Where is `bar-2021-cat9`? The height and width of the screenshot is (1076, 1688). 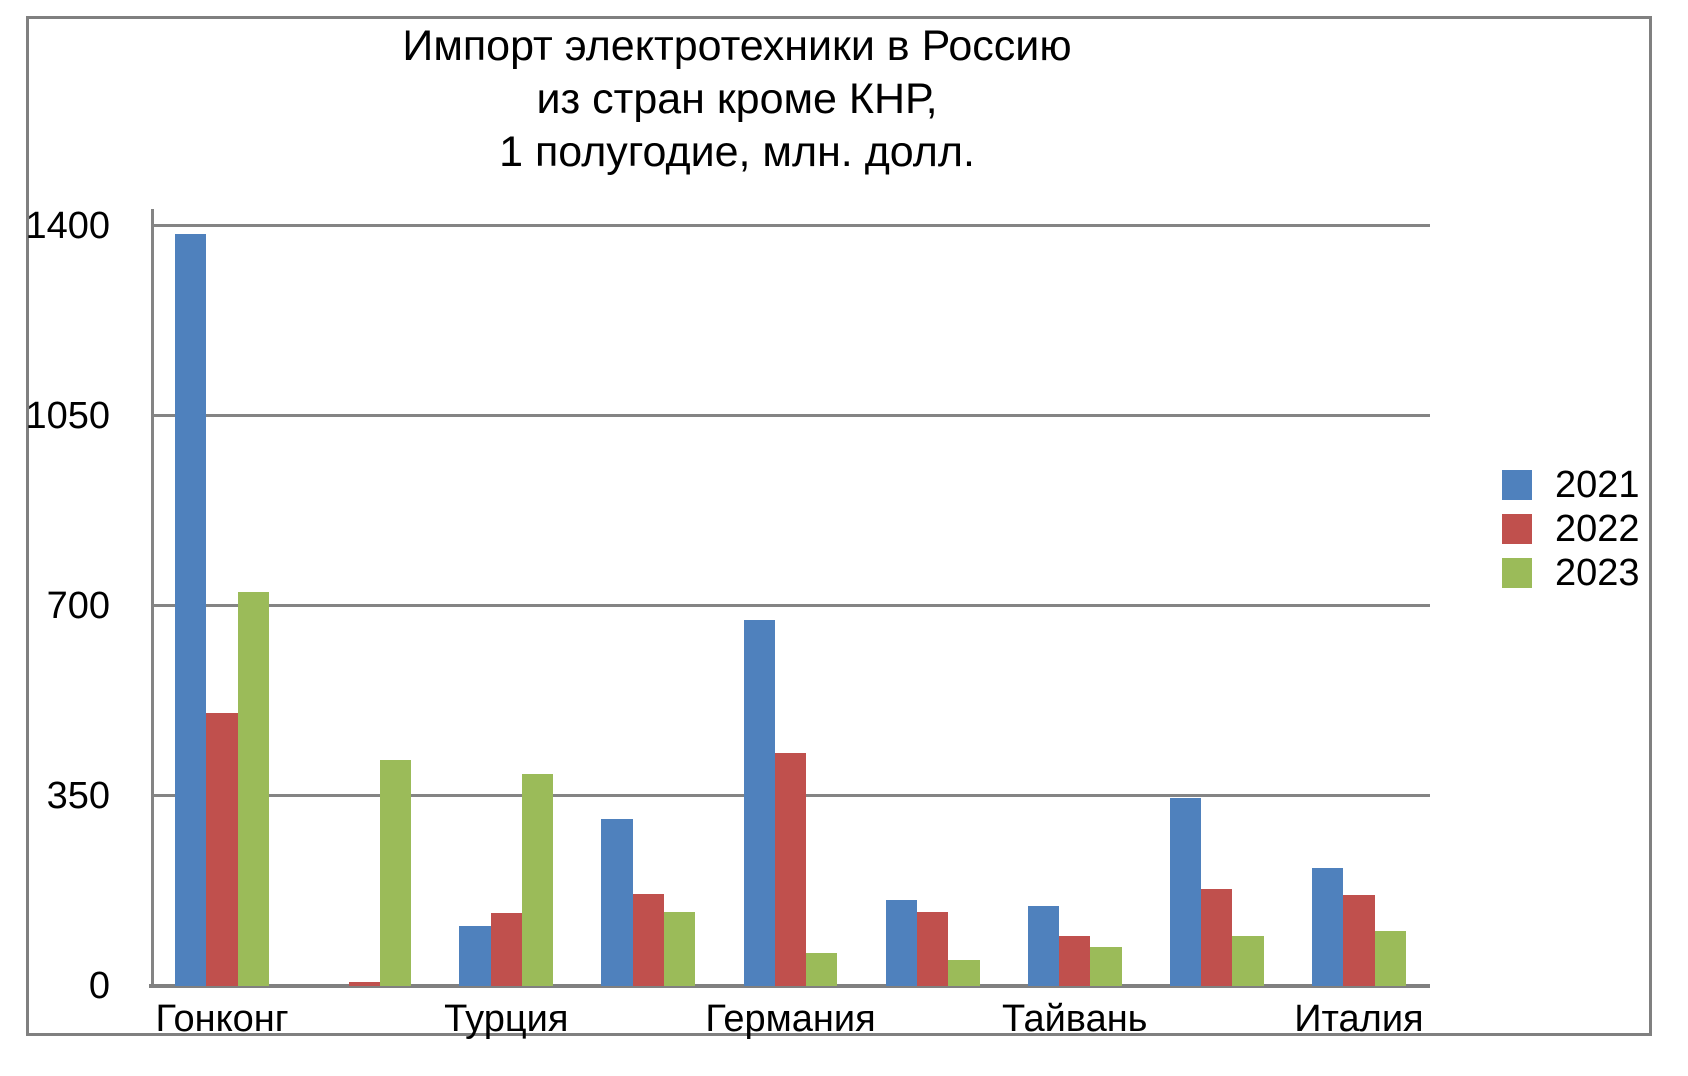
bar-2021-cat9 is located at coordinates (1327, 926).